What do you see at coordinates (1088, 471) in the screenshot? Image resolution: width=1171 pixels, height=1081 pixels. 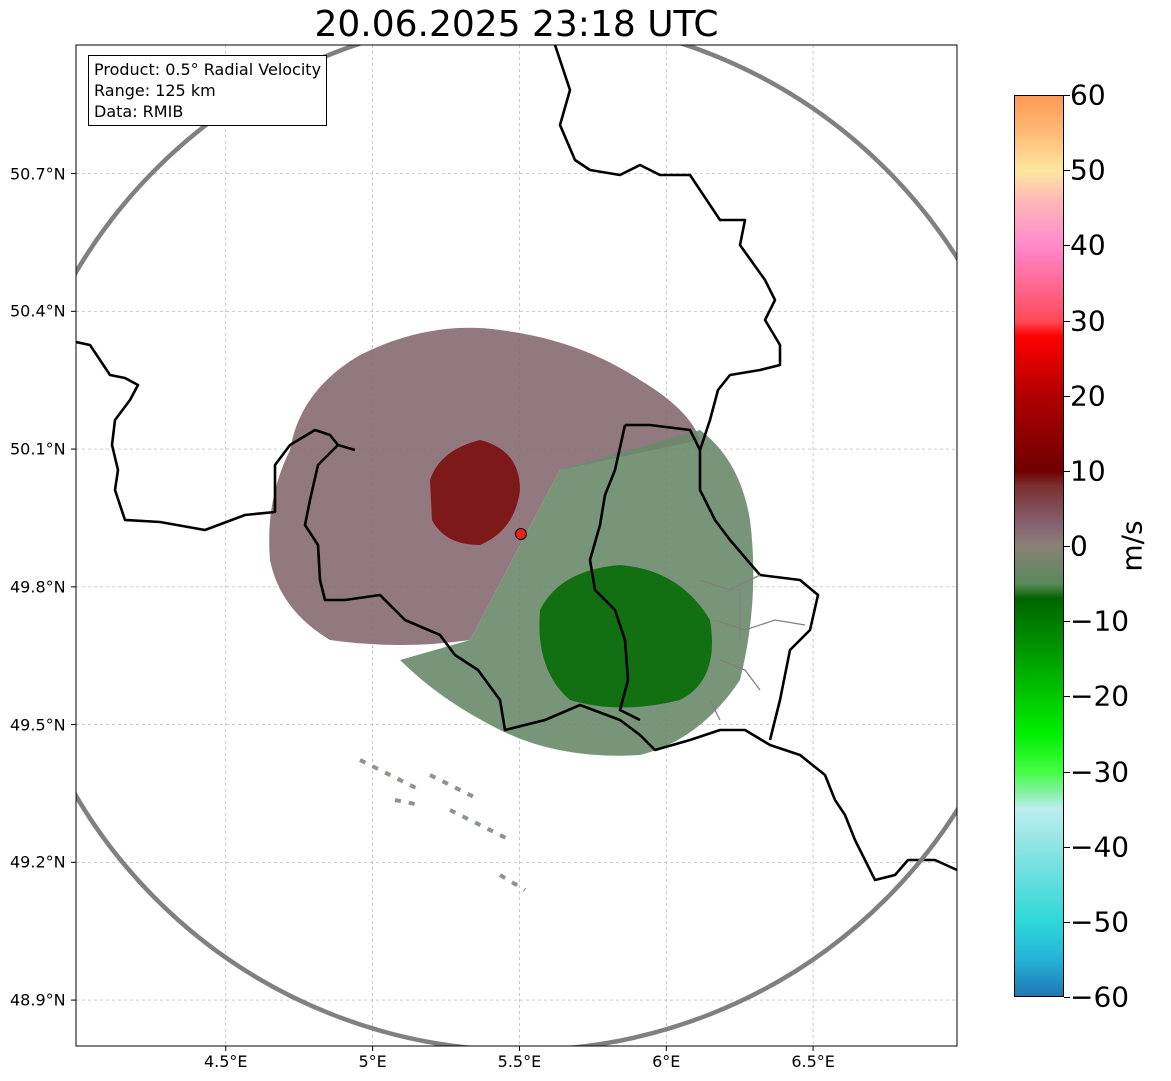 I see `colorbar-tick-label: 10` at bounding box center [1088, 471].